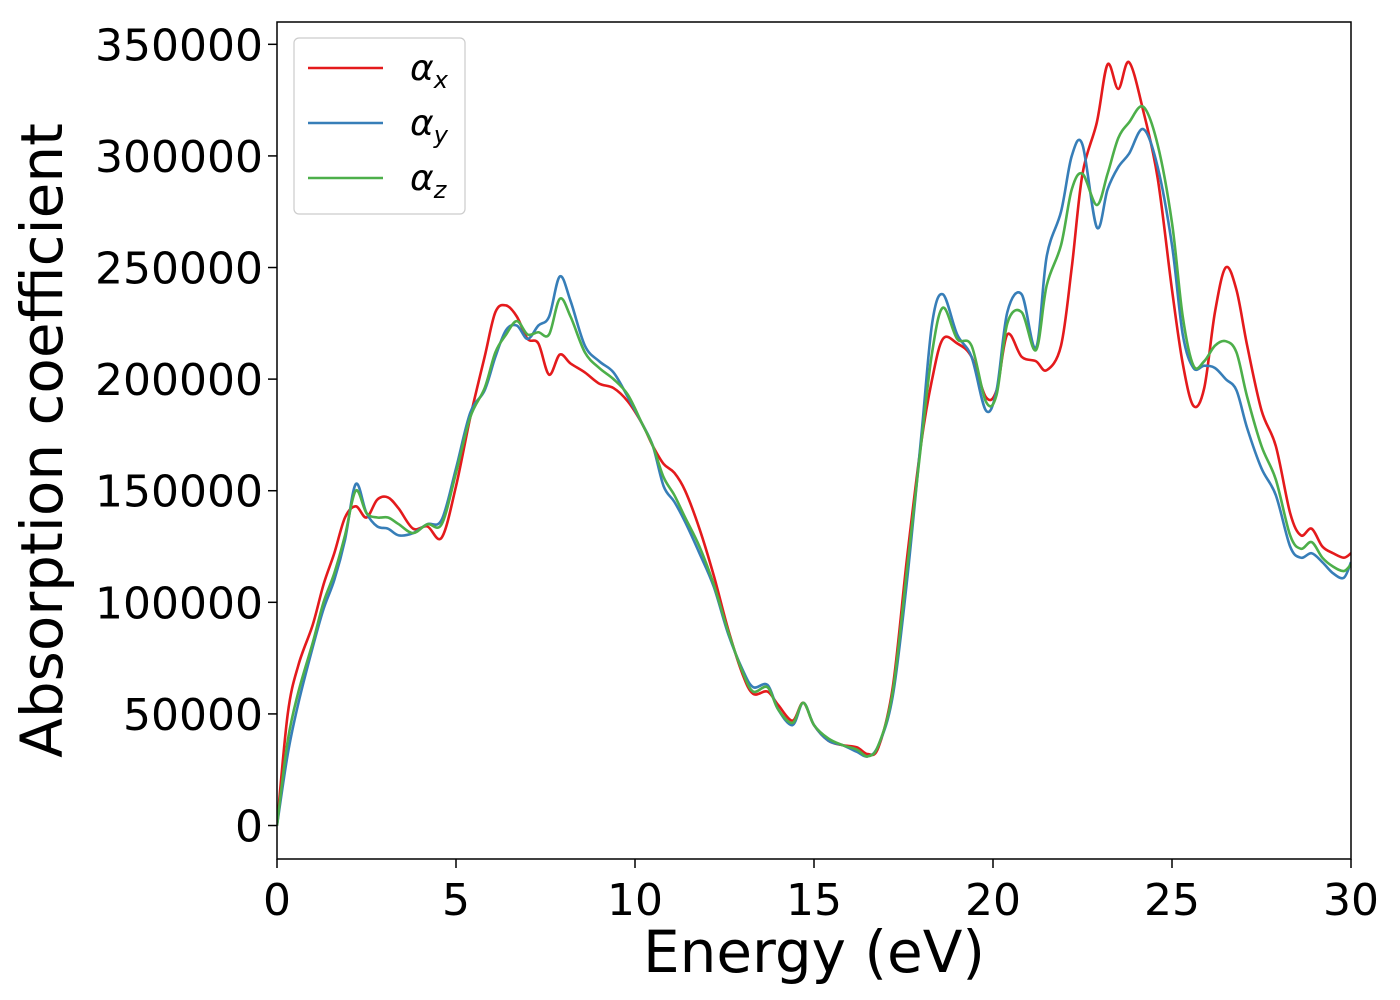 The height and width of the screenshot is (1000, 1400). Describe the element at coordinates (179, 492) in the screenshot. I see `y-tick-label: 150000` at that location.